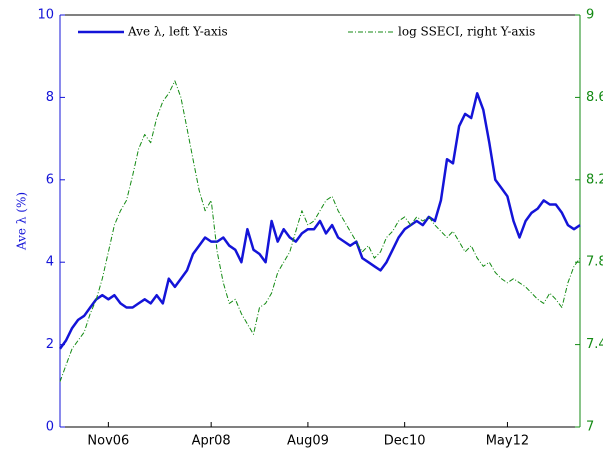 This screenshot has height=450, width=603. Describe the element at coordinates (50, 262) in the screenshot. I see `y-tick-label: 4` at that location.